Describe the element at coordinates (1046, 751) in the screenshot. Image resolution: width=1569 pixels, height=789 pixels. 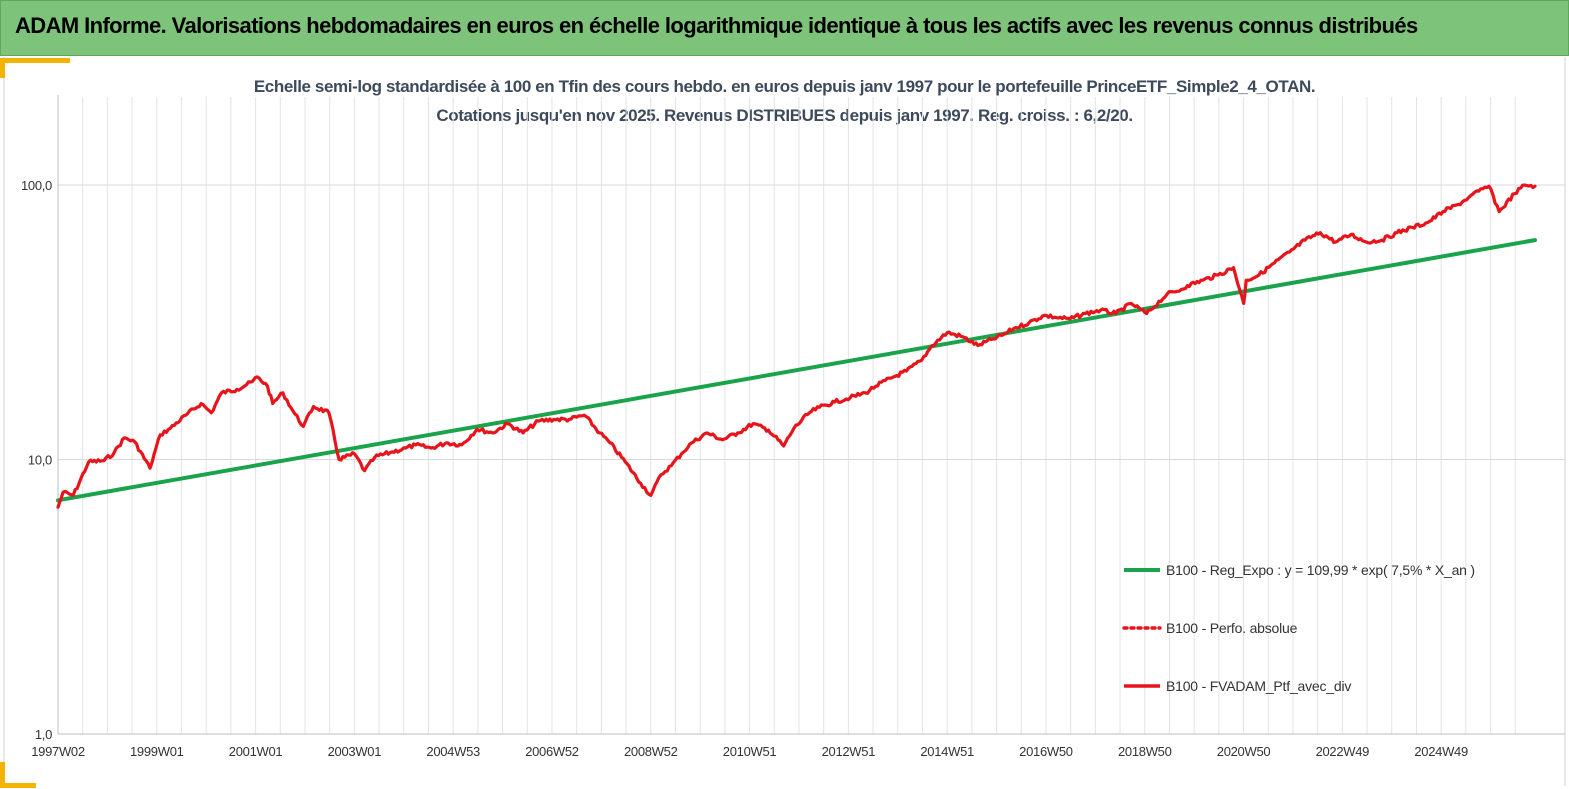
I see `x-tick-label: 2016W50` at that location.